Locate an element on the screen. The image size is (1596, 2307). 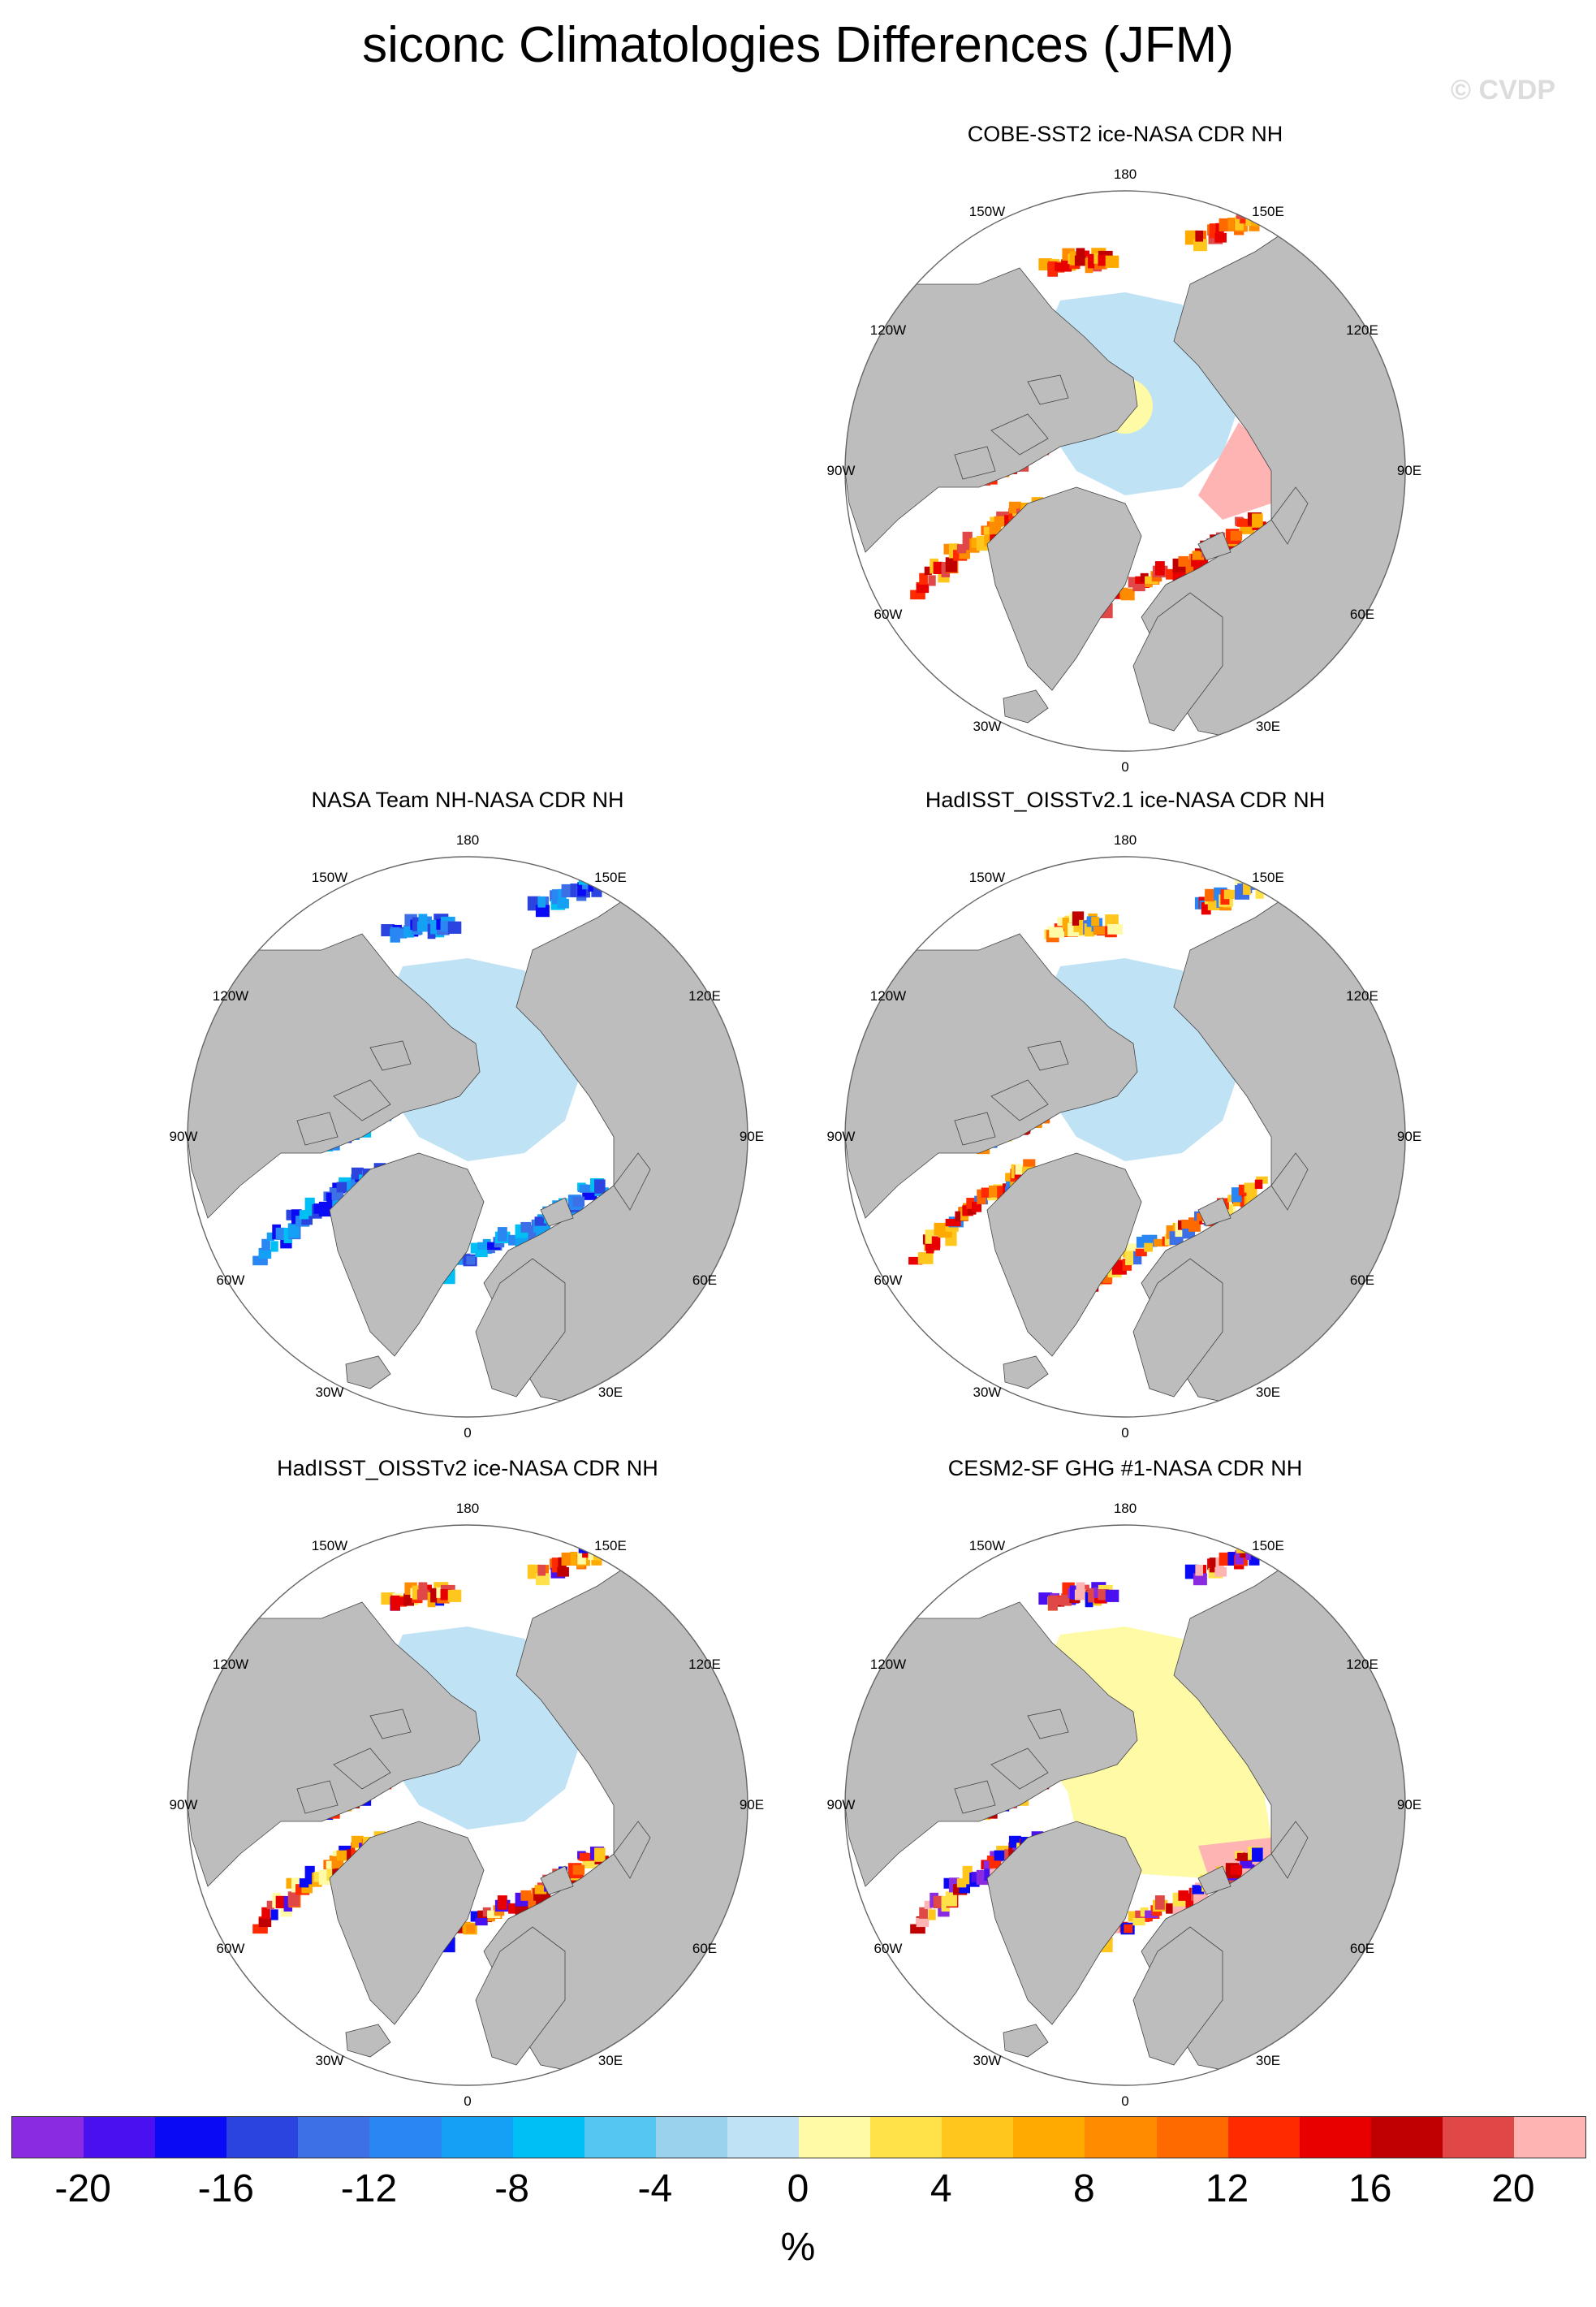
panel-title: CESM2-SF GHG #1-NASA CDR NH is located at coordinates (1125, 1468).